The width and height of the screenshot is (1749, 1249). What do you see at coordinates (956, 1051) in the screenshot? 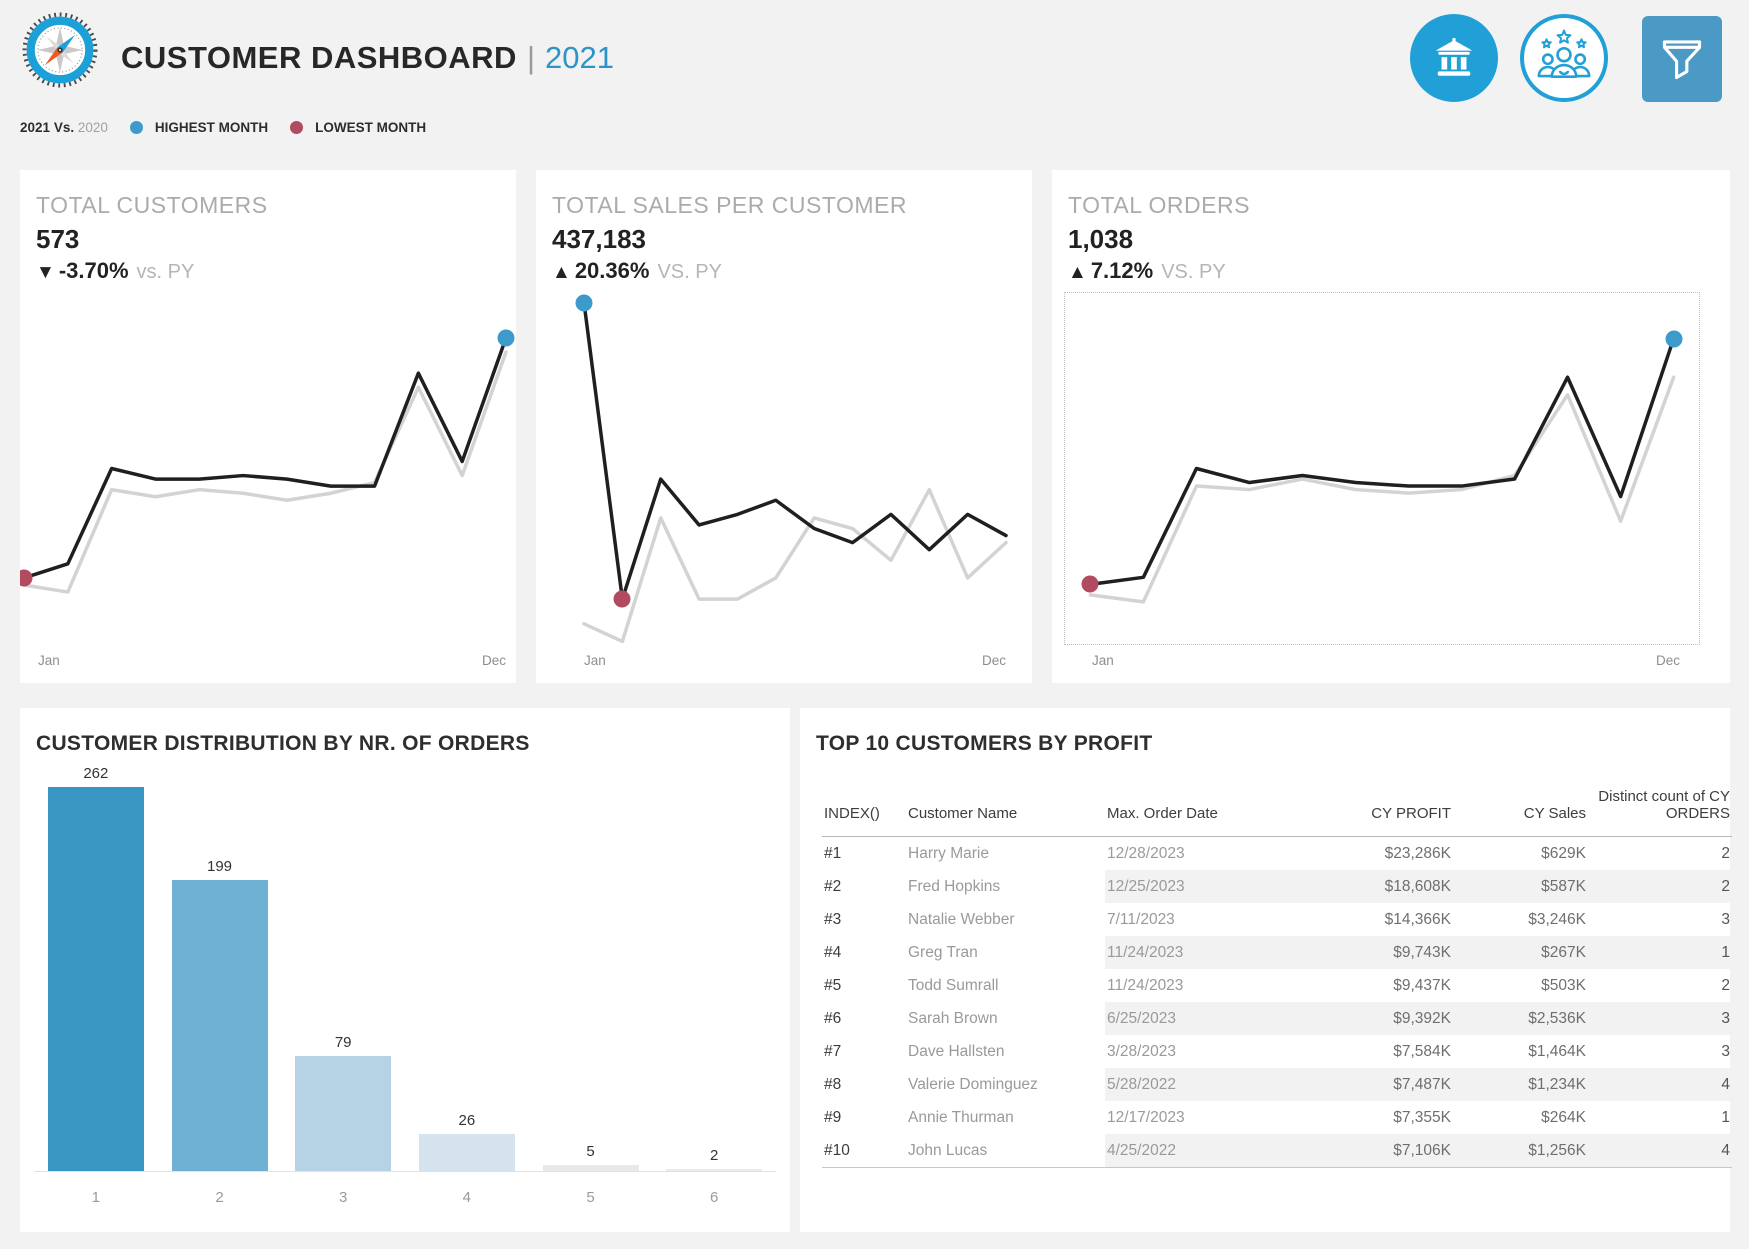
I see `cell: Dave Hallsten` at bounding box center [956, 1051].